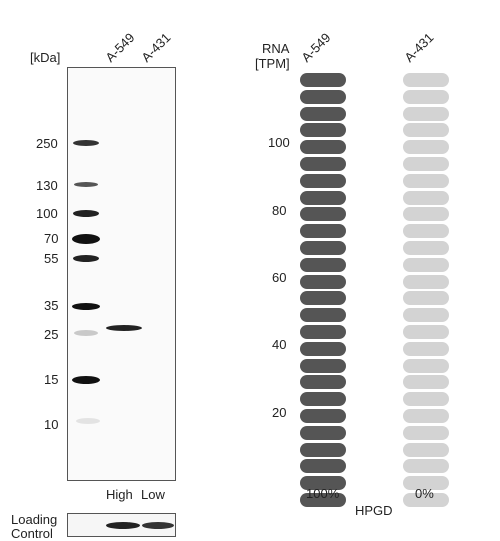  I want to click on marker-label-70: 70, so click(51, 238).